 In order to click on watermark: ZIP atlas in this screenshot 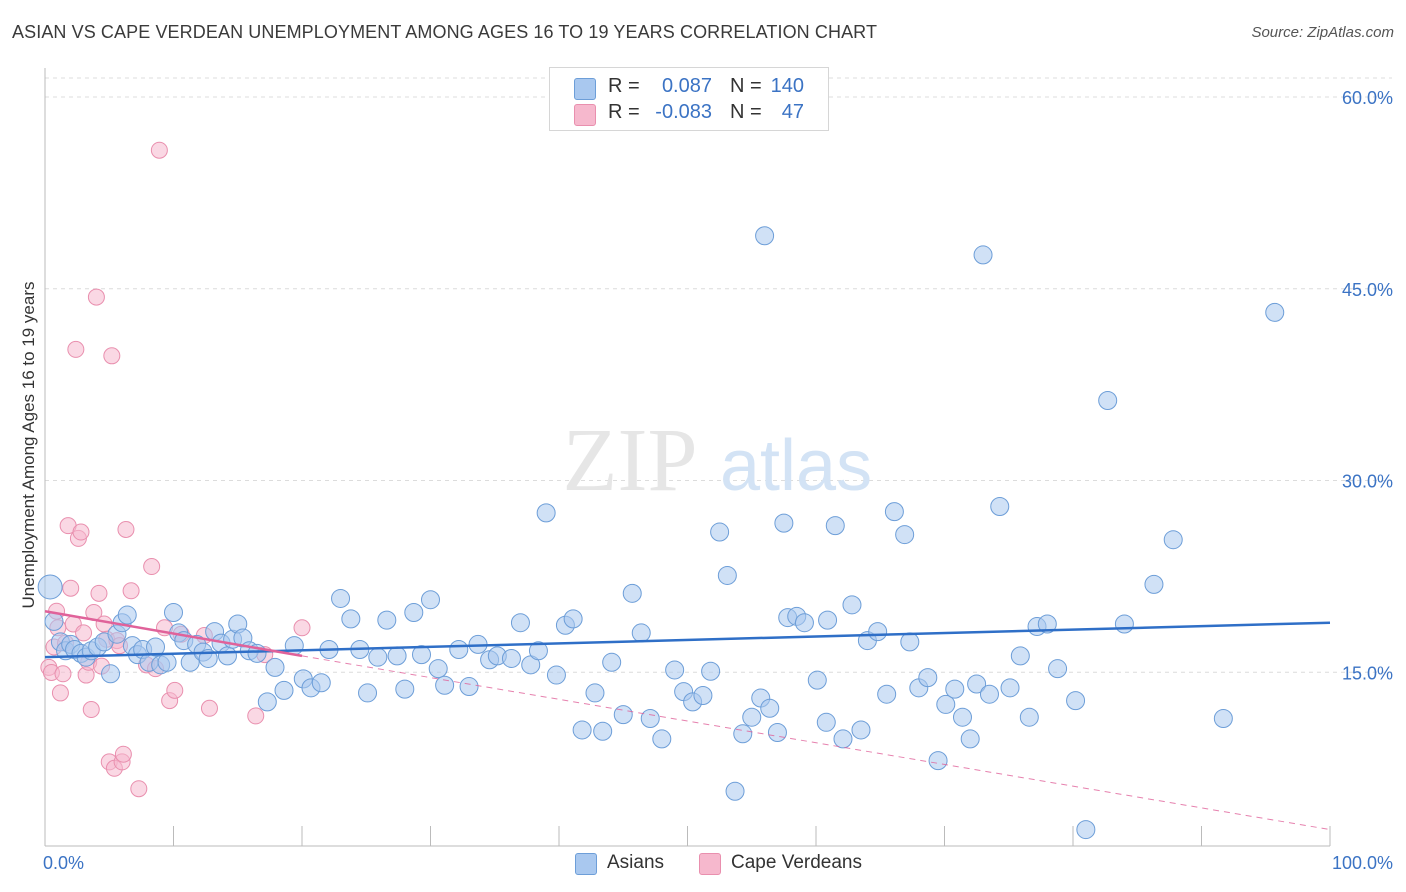, I will do `click(718, 460)`.